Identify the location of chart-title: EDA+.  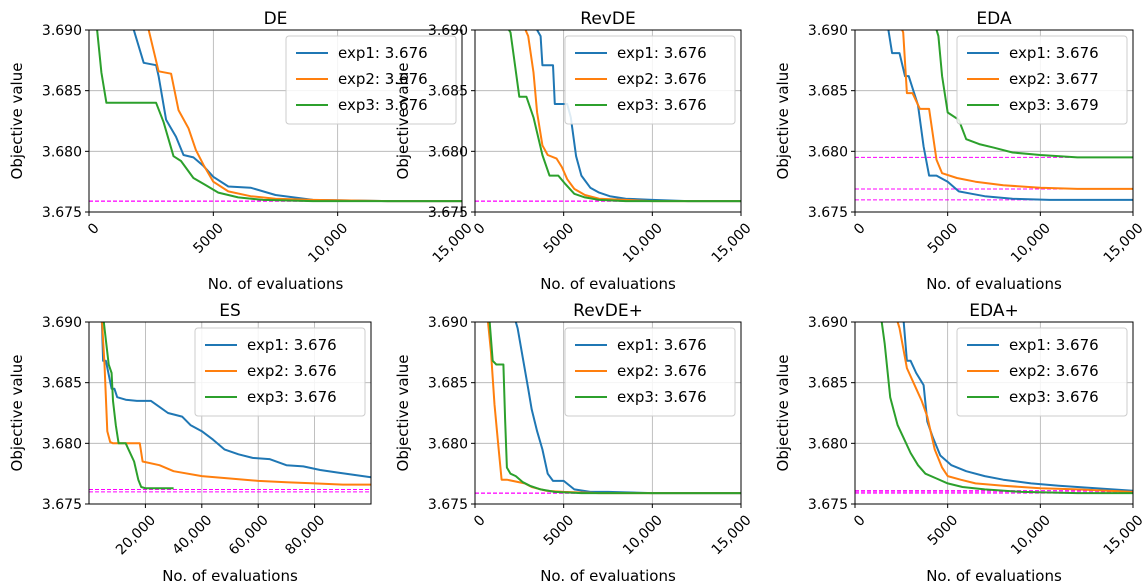
(993, 311).